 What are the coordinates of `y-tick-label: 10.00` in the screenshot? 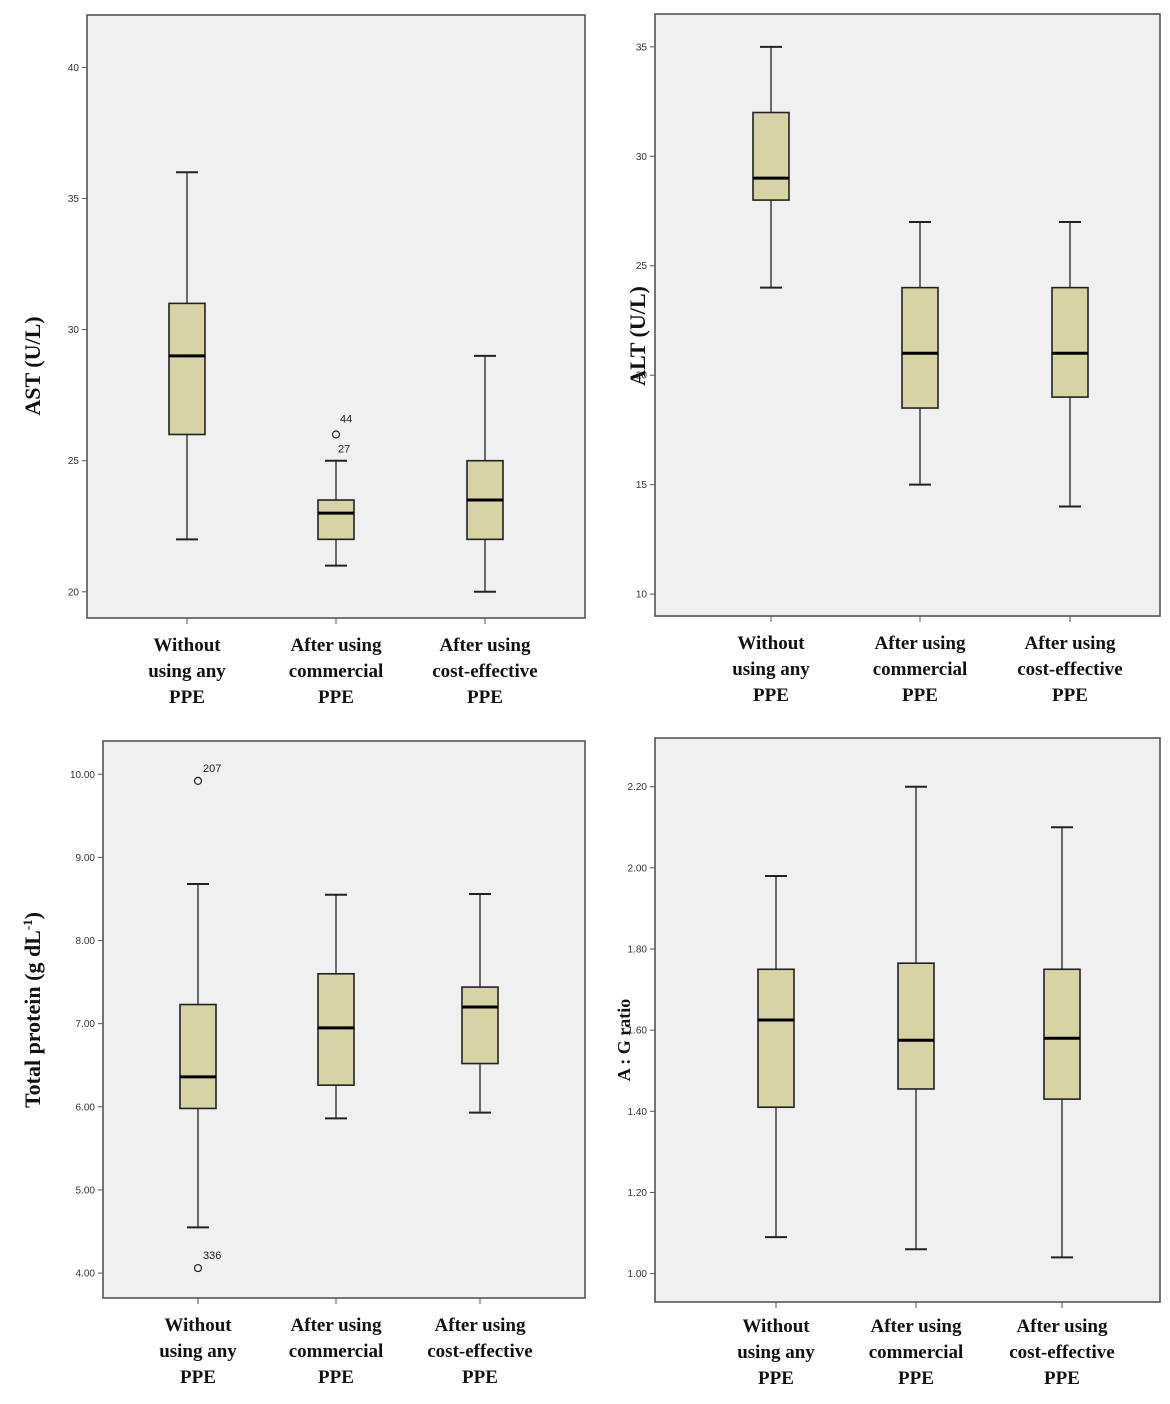 It's located at (82, 775).